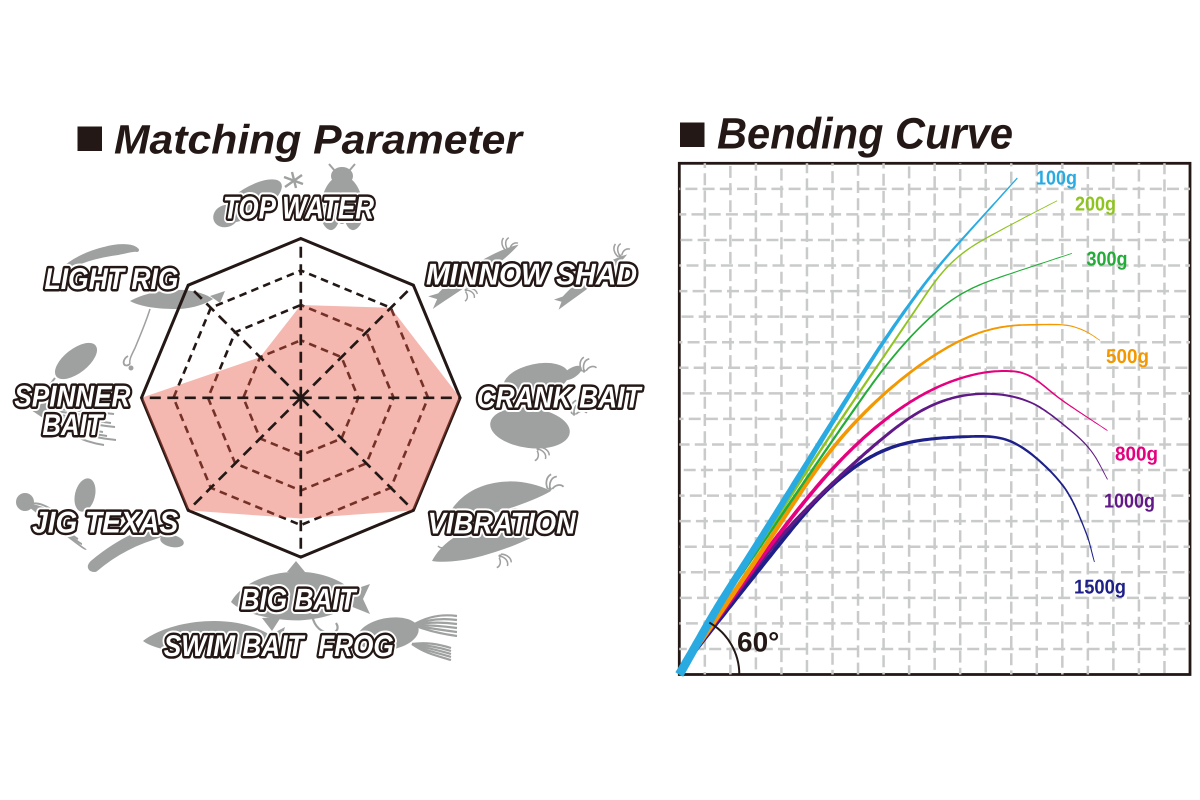  I want to click on svg-text: 1500g, so click(1100, 588).